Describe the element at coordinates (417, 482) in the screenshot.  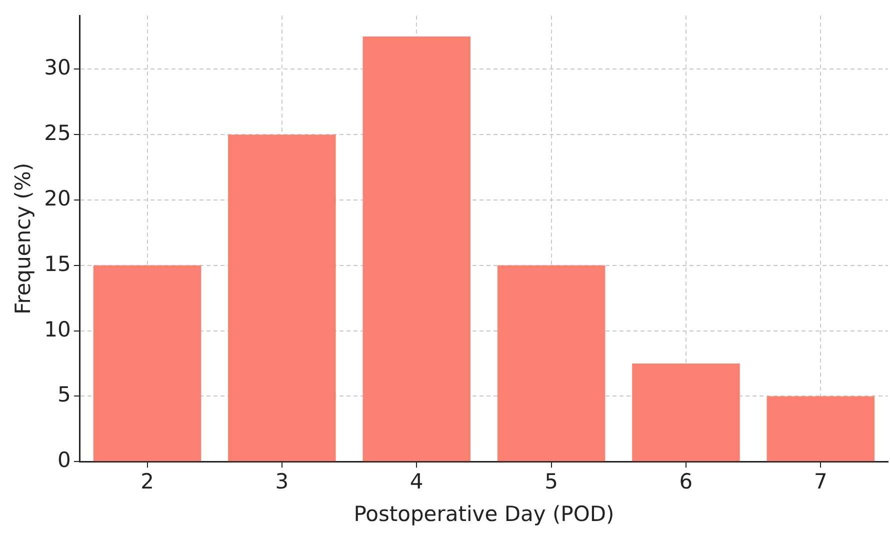
I see `x-tick-label: 4` at that location.